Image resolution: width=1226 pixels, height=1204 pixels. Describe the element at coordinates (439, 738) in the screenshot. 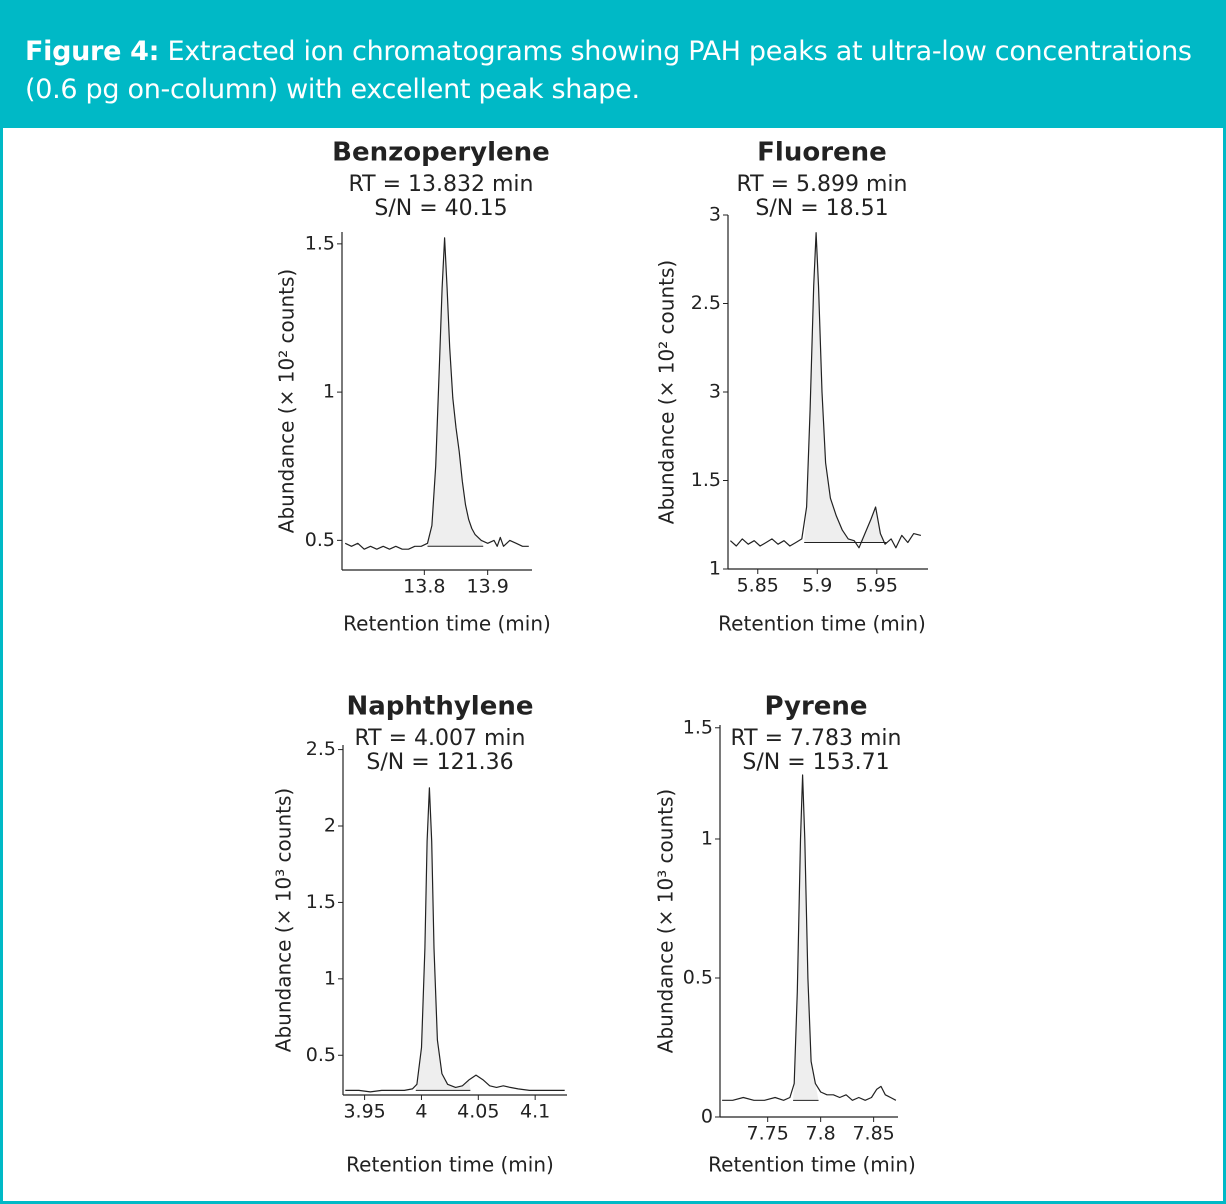

I see `chart-subtitle: RT = 4.007 min` at that location.